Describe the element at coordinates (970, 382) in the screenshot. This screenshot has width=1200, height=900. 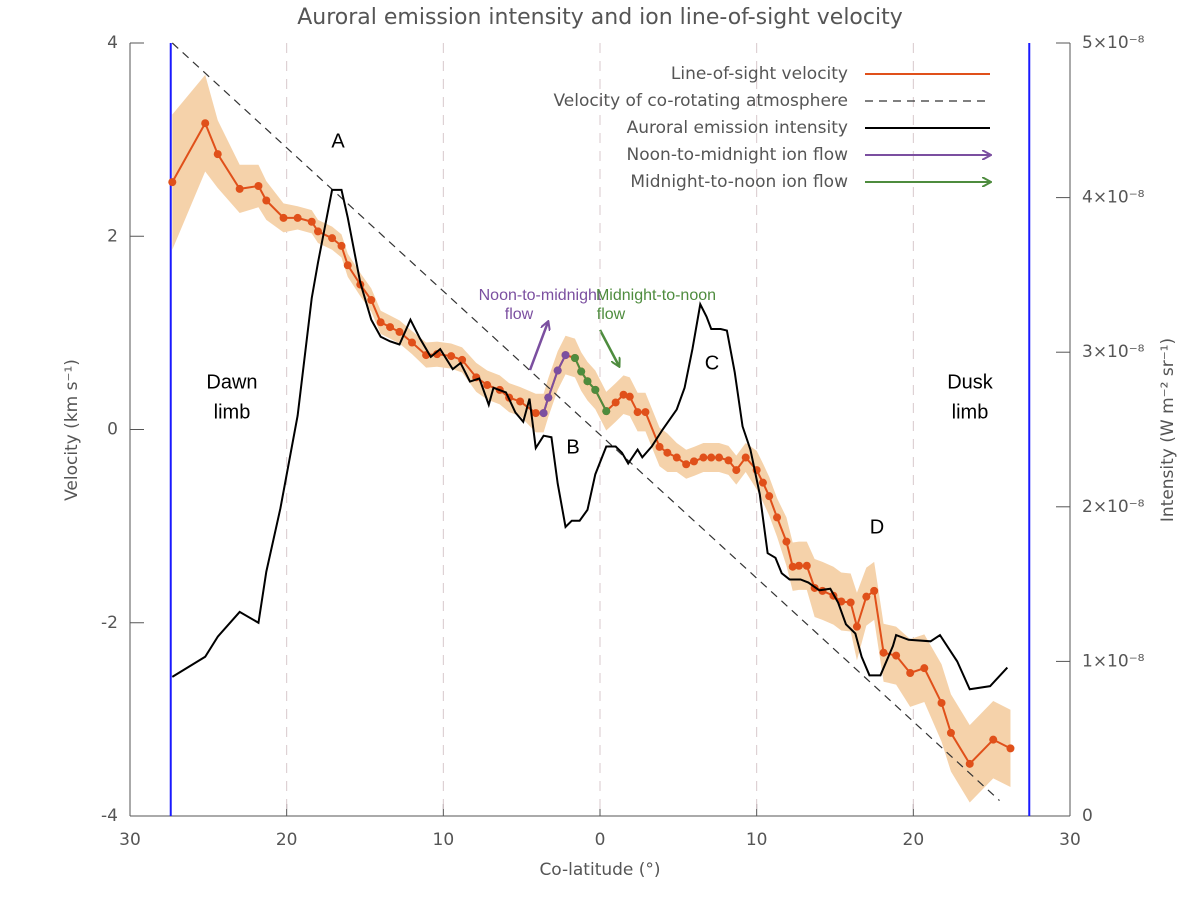
I see `limb-label: Dusk` at that location.